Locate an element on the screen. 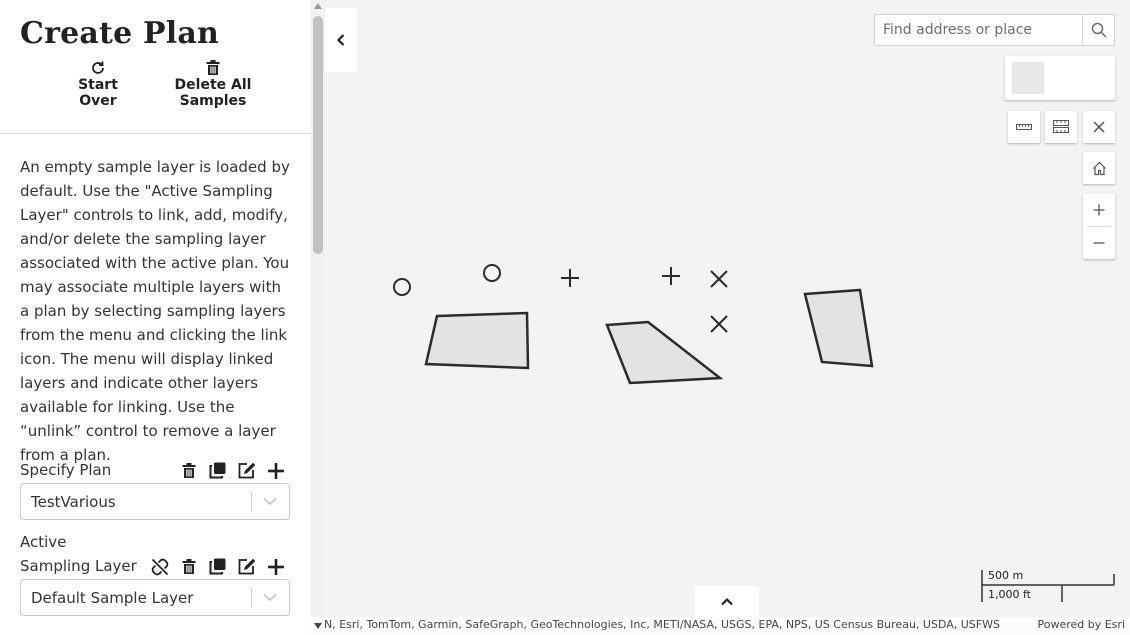 This screenshot has height=635, width=1130. layer-actions is located at coordinates (217, 566).